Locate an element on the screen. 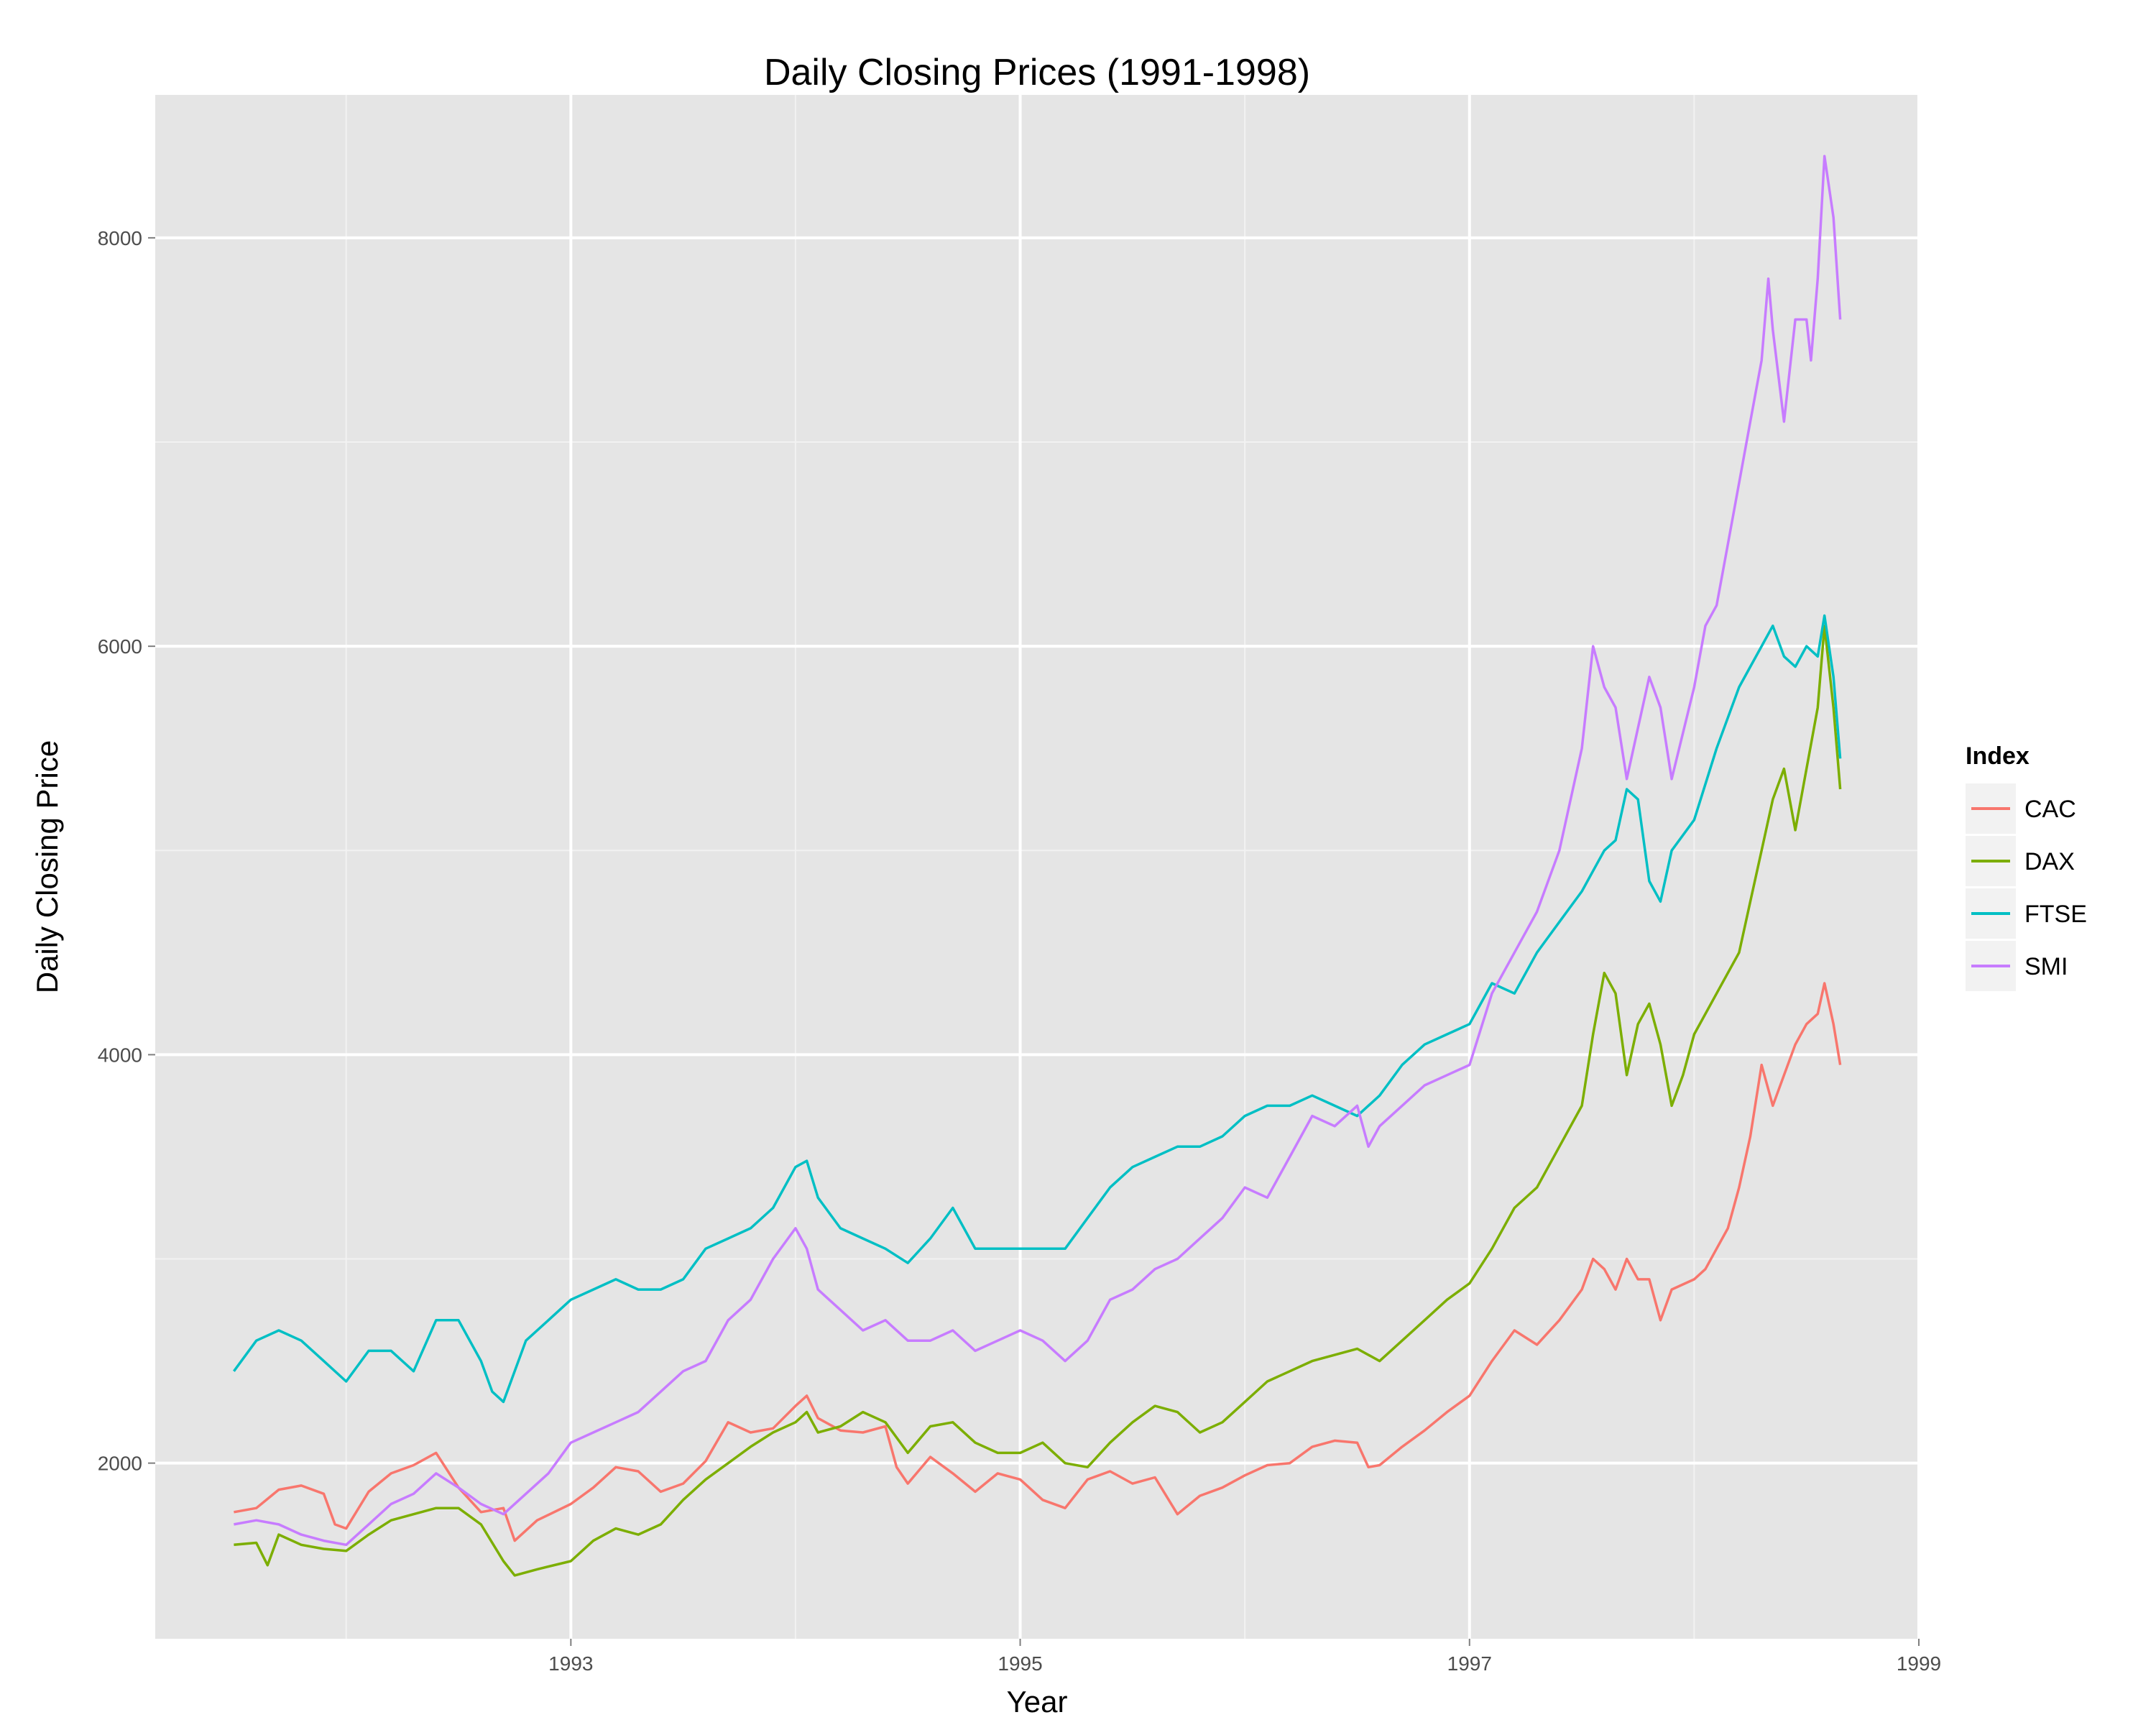 The image size is (2156, 1725). legend-item-dax: DAX is located at coordinates (2020, 861).